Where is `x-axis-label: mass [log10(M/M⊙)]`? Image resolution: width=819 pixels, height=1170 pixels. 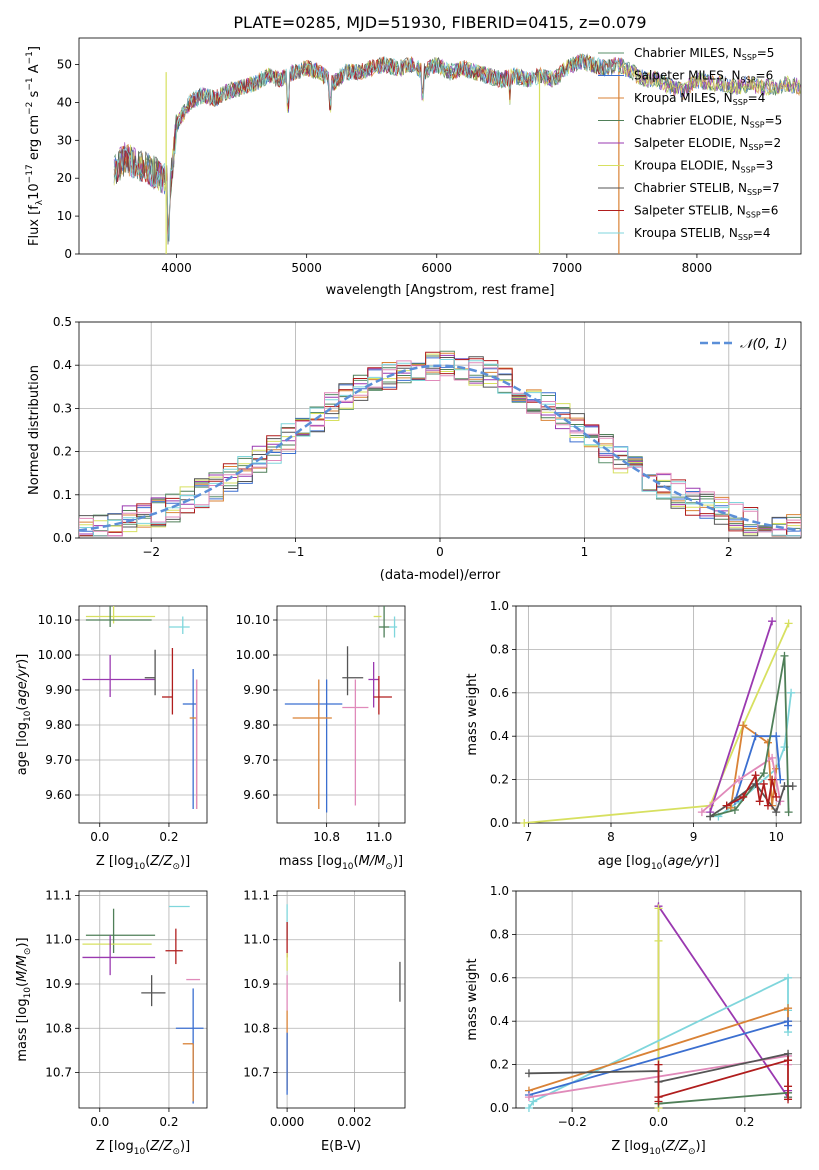 x-axis-label: mass [log10(M/M⊙)] is located at coordinates (341, 863).